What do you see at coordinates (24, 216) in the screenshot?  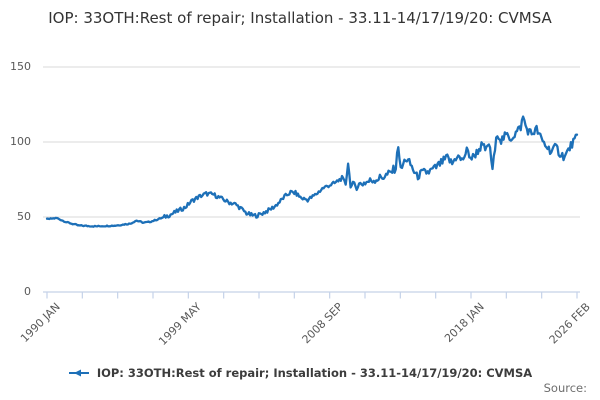 I see `y-axis-tick-label: 50` at bounding box center [24, 216].